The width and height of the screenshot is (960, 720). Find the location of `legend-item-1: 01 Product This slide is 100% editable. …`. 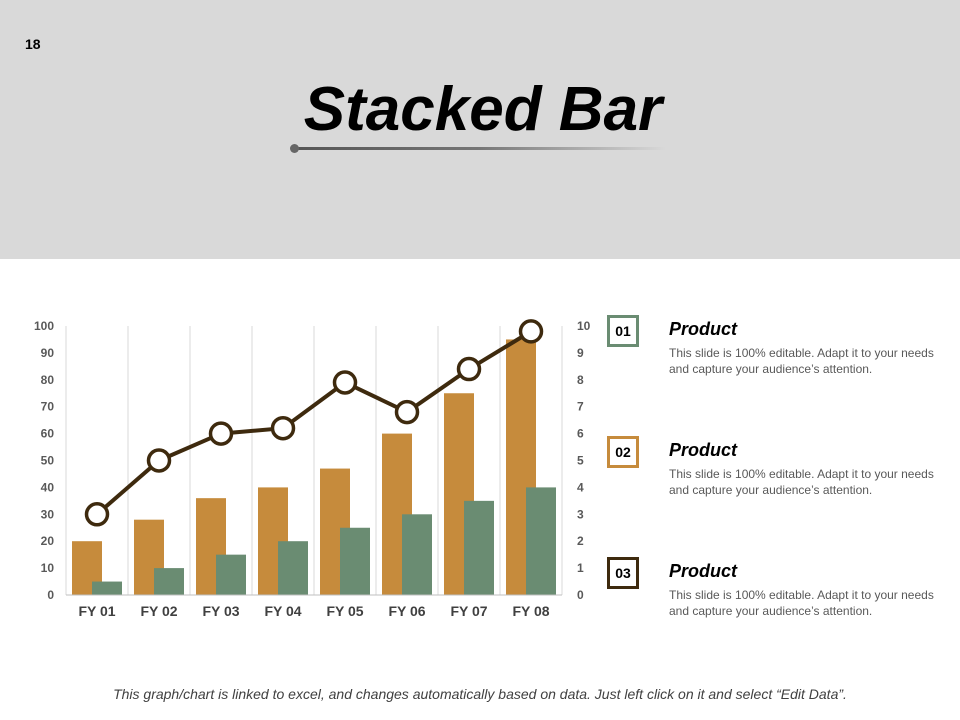

legend-item-1: 01 Product This slide is 100% editable. … is located at coordinates (777, 355).